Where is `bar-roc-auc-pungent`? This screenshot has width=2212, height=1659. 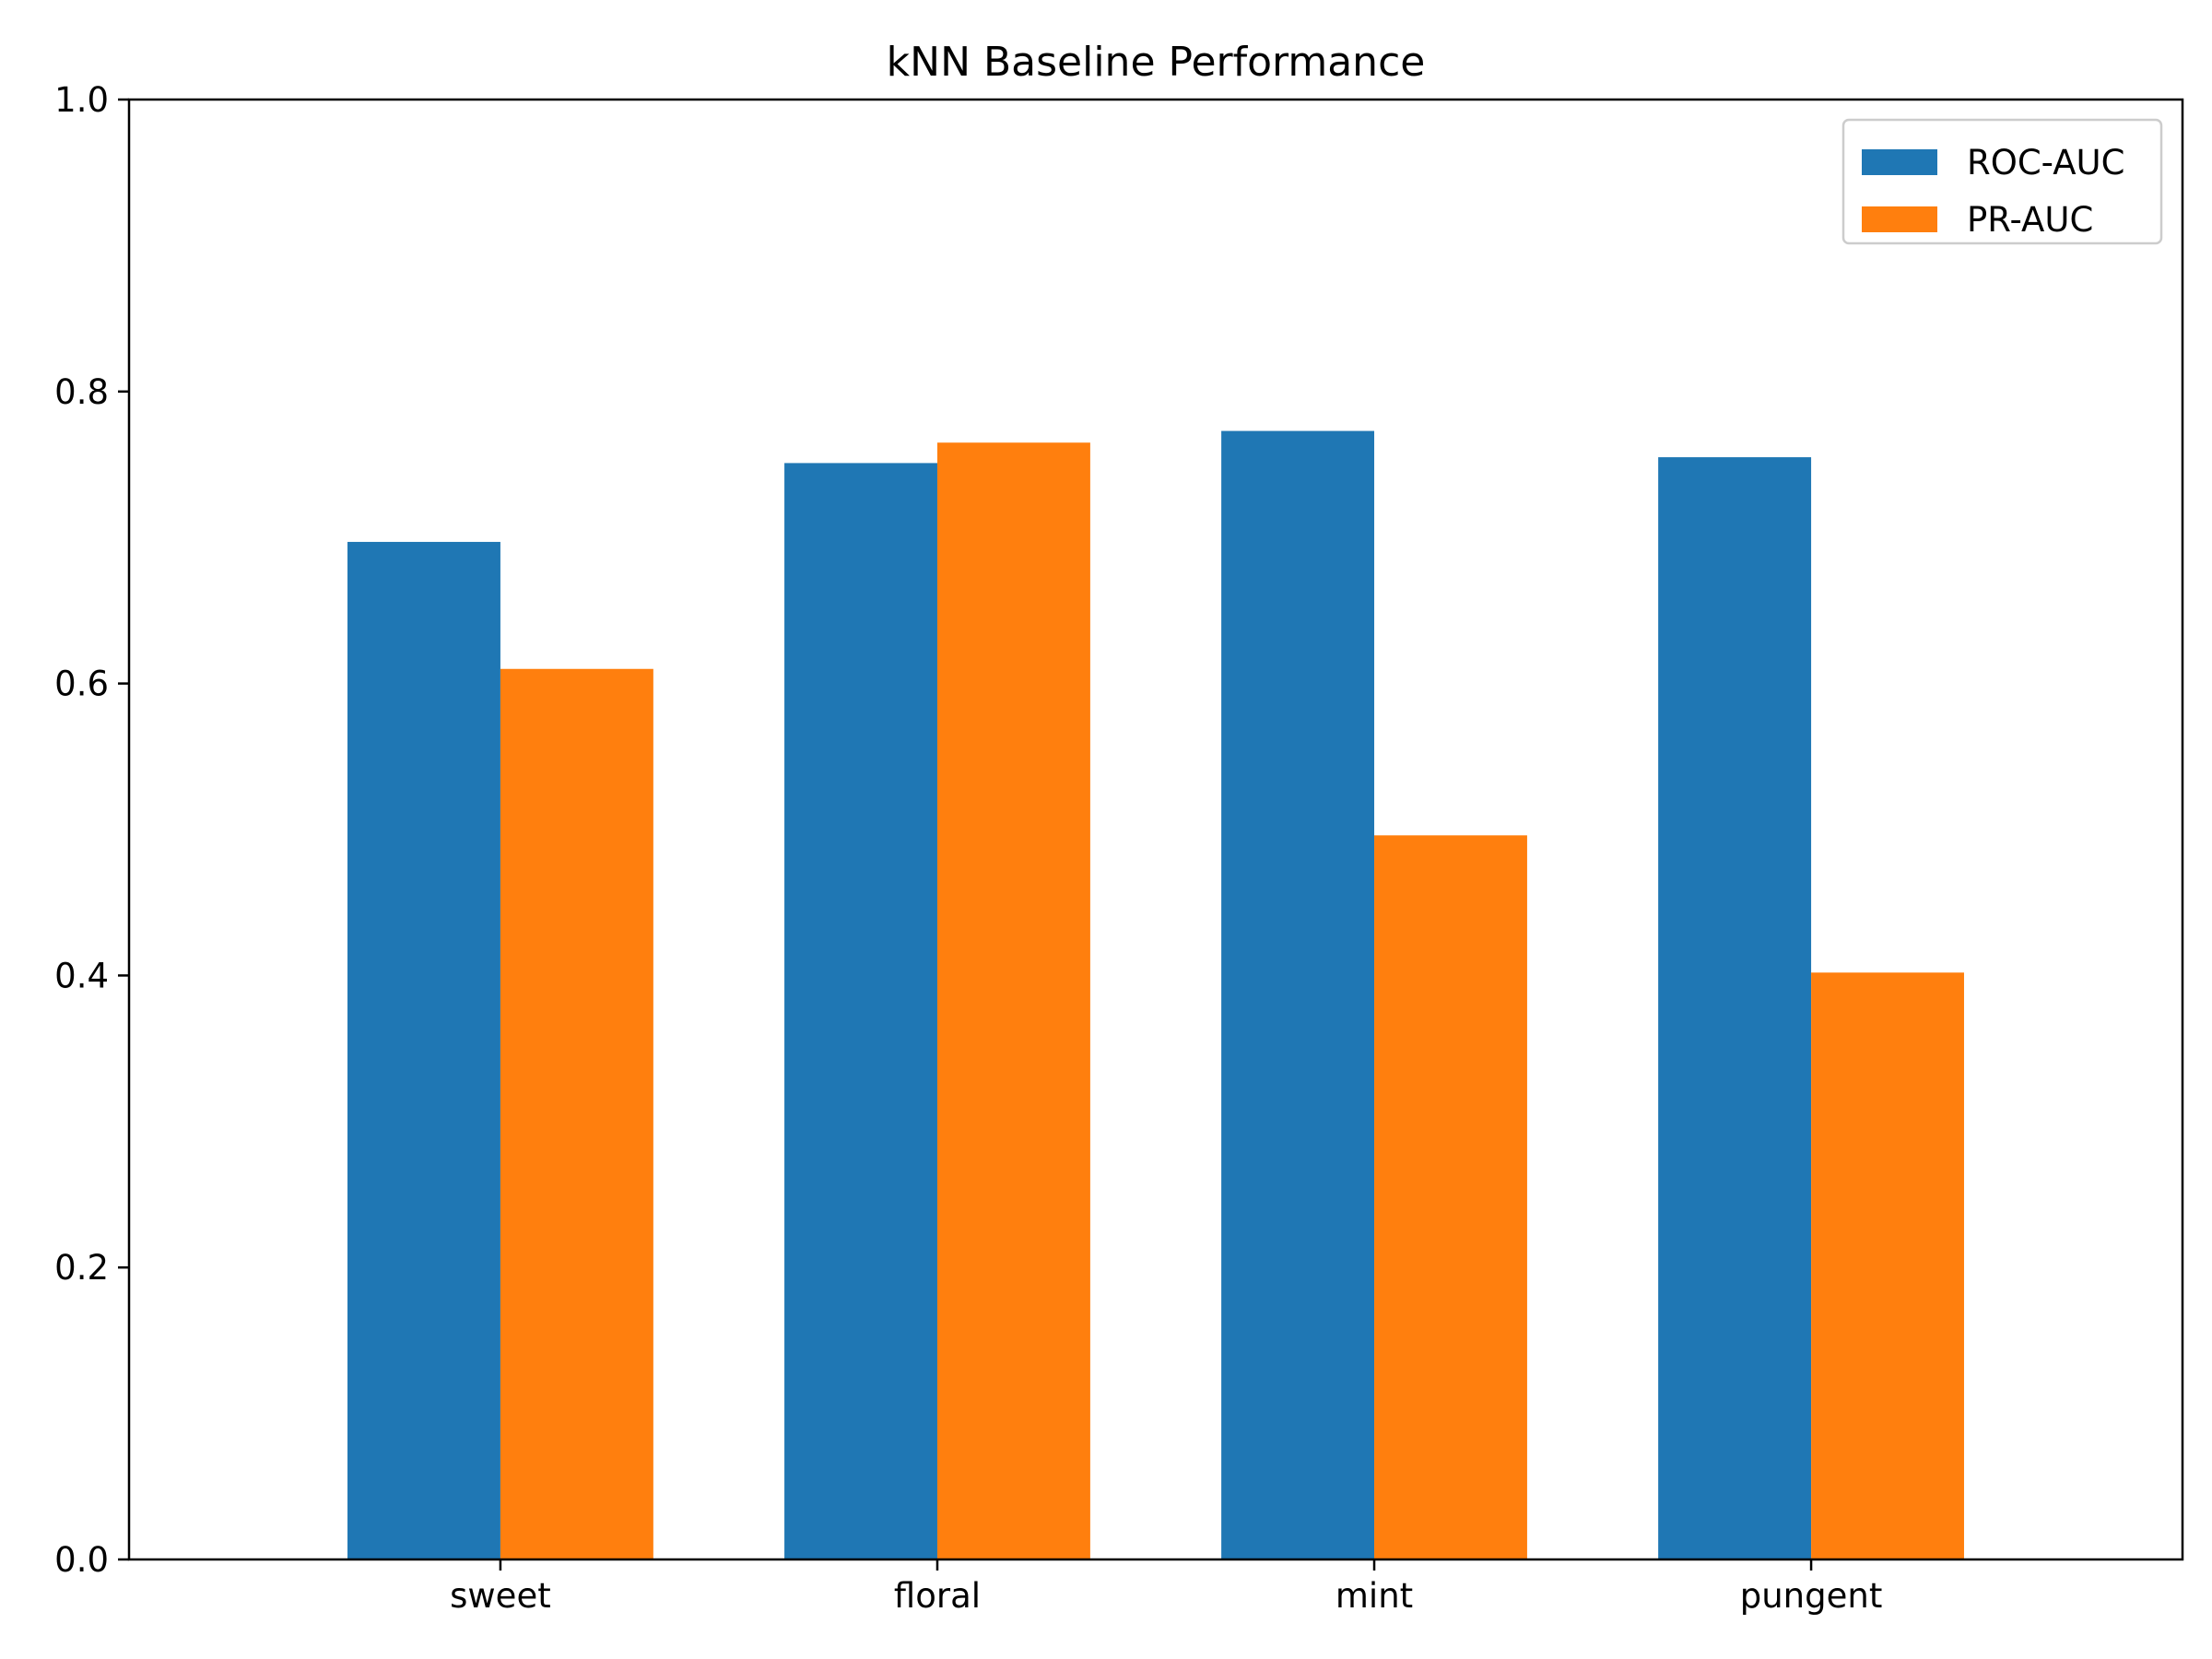
bar-roc-auc-pungent is located at coordinates (1735, 1008).